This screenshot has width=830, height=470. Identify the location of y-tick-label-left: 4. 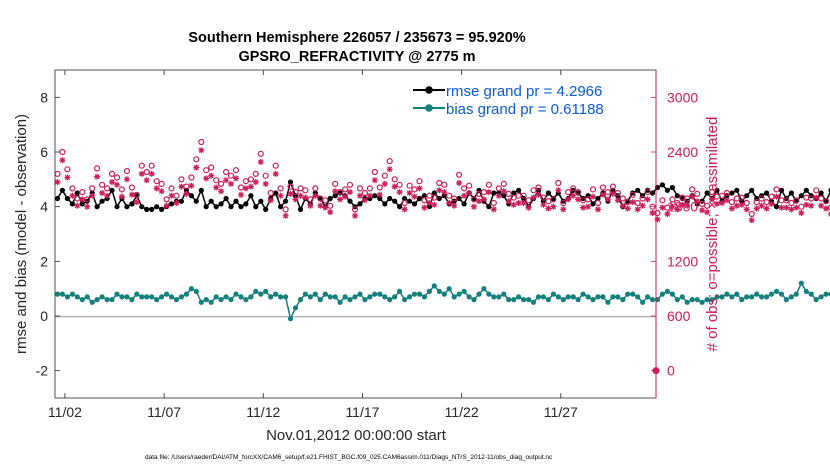
(44, 207).